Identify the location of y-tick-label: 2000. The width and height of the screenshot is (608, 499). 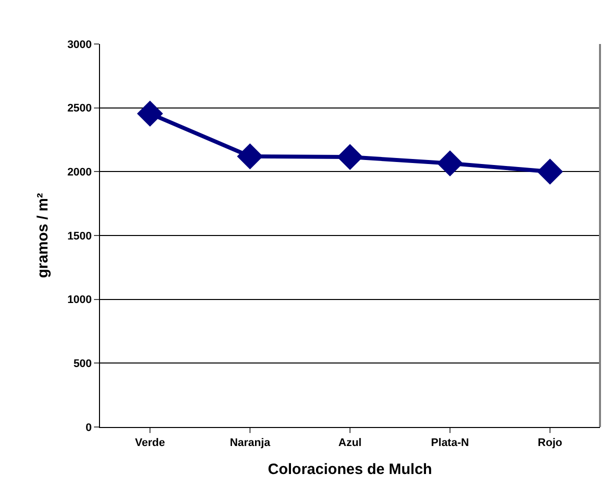
(79, 172).